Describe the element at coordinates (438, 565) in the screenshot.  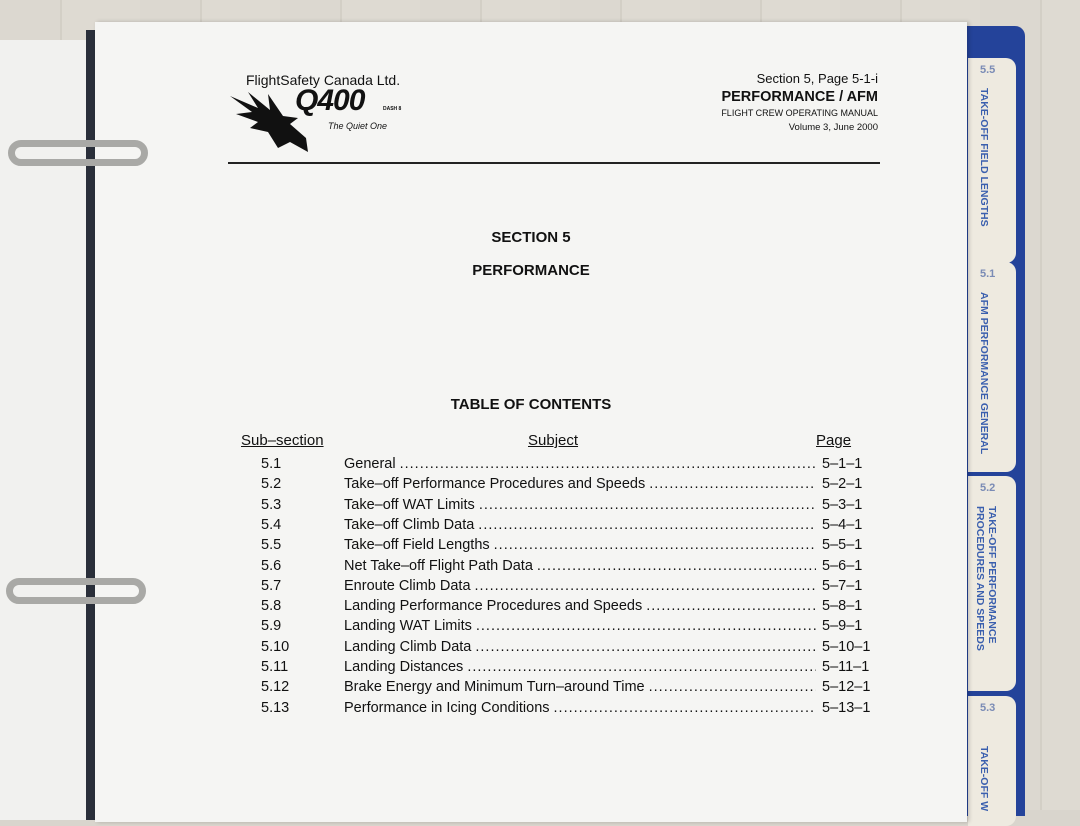
I see `subject: Net Take–off Flight Path Data` at that location.